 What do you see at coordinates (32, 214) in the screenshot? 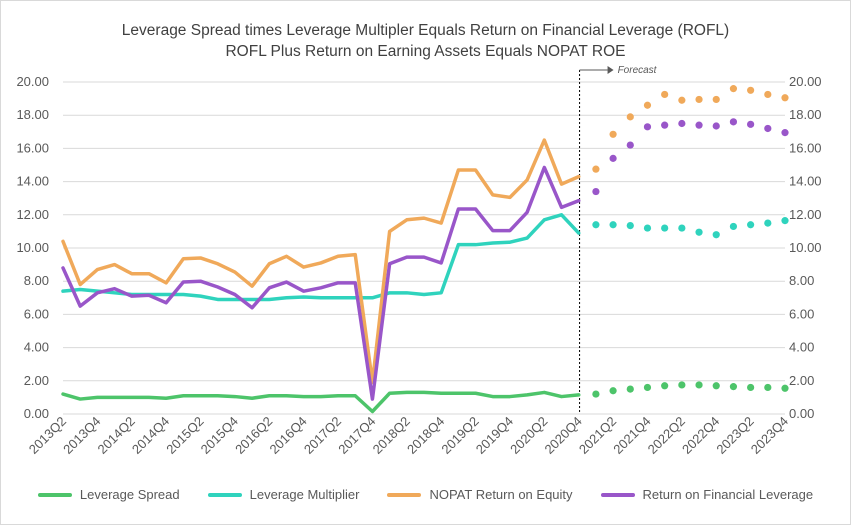
I see `y-tick-label-left: 12.00` at bounding box center [32, 214].